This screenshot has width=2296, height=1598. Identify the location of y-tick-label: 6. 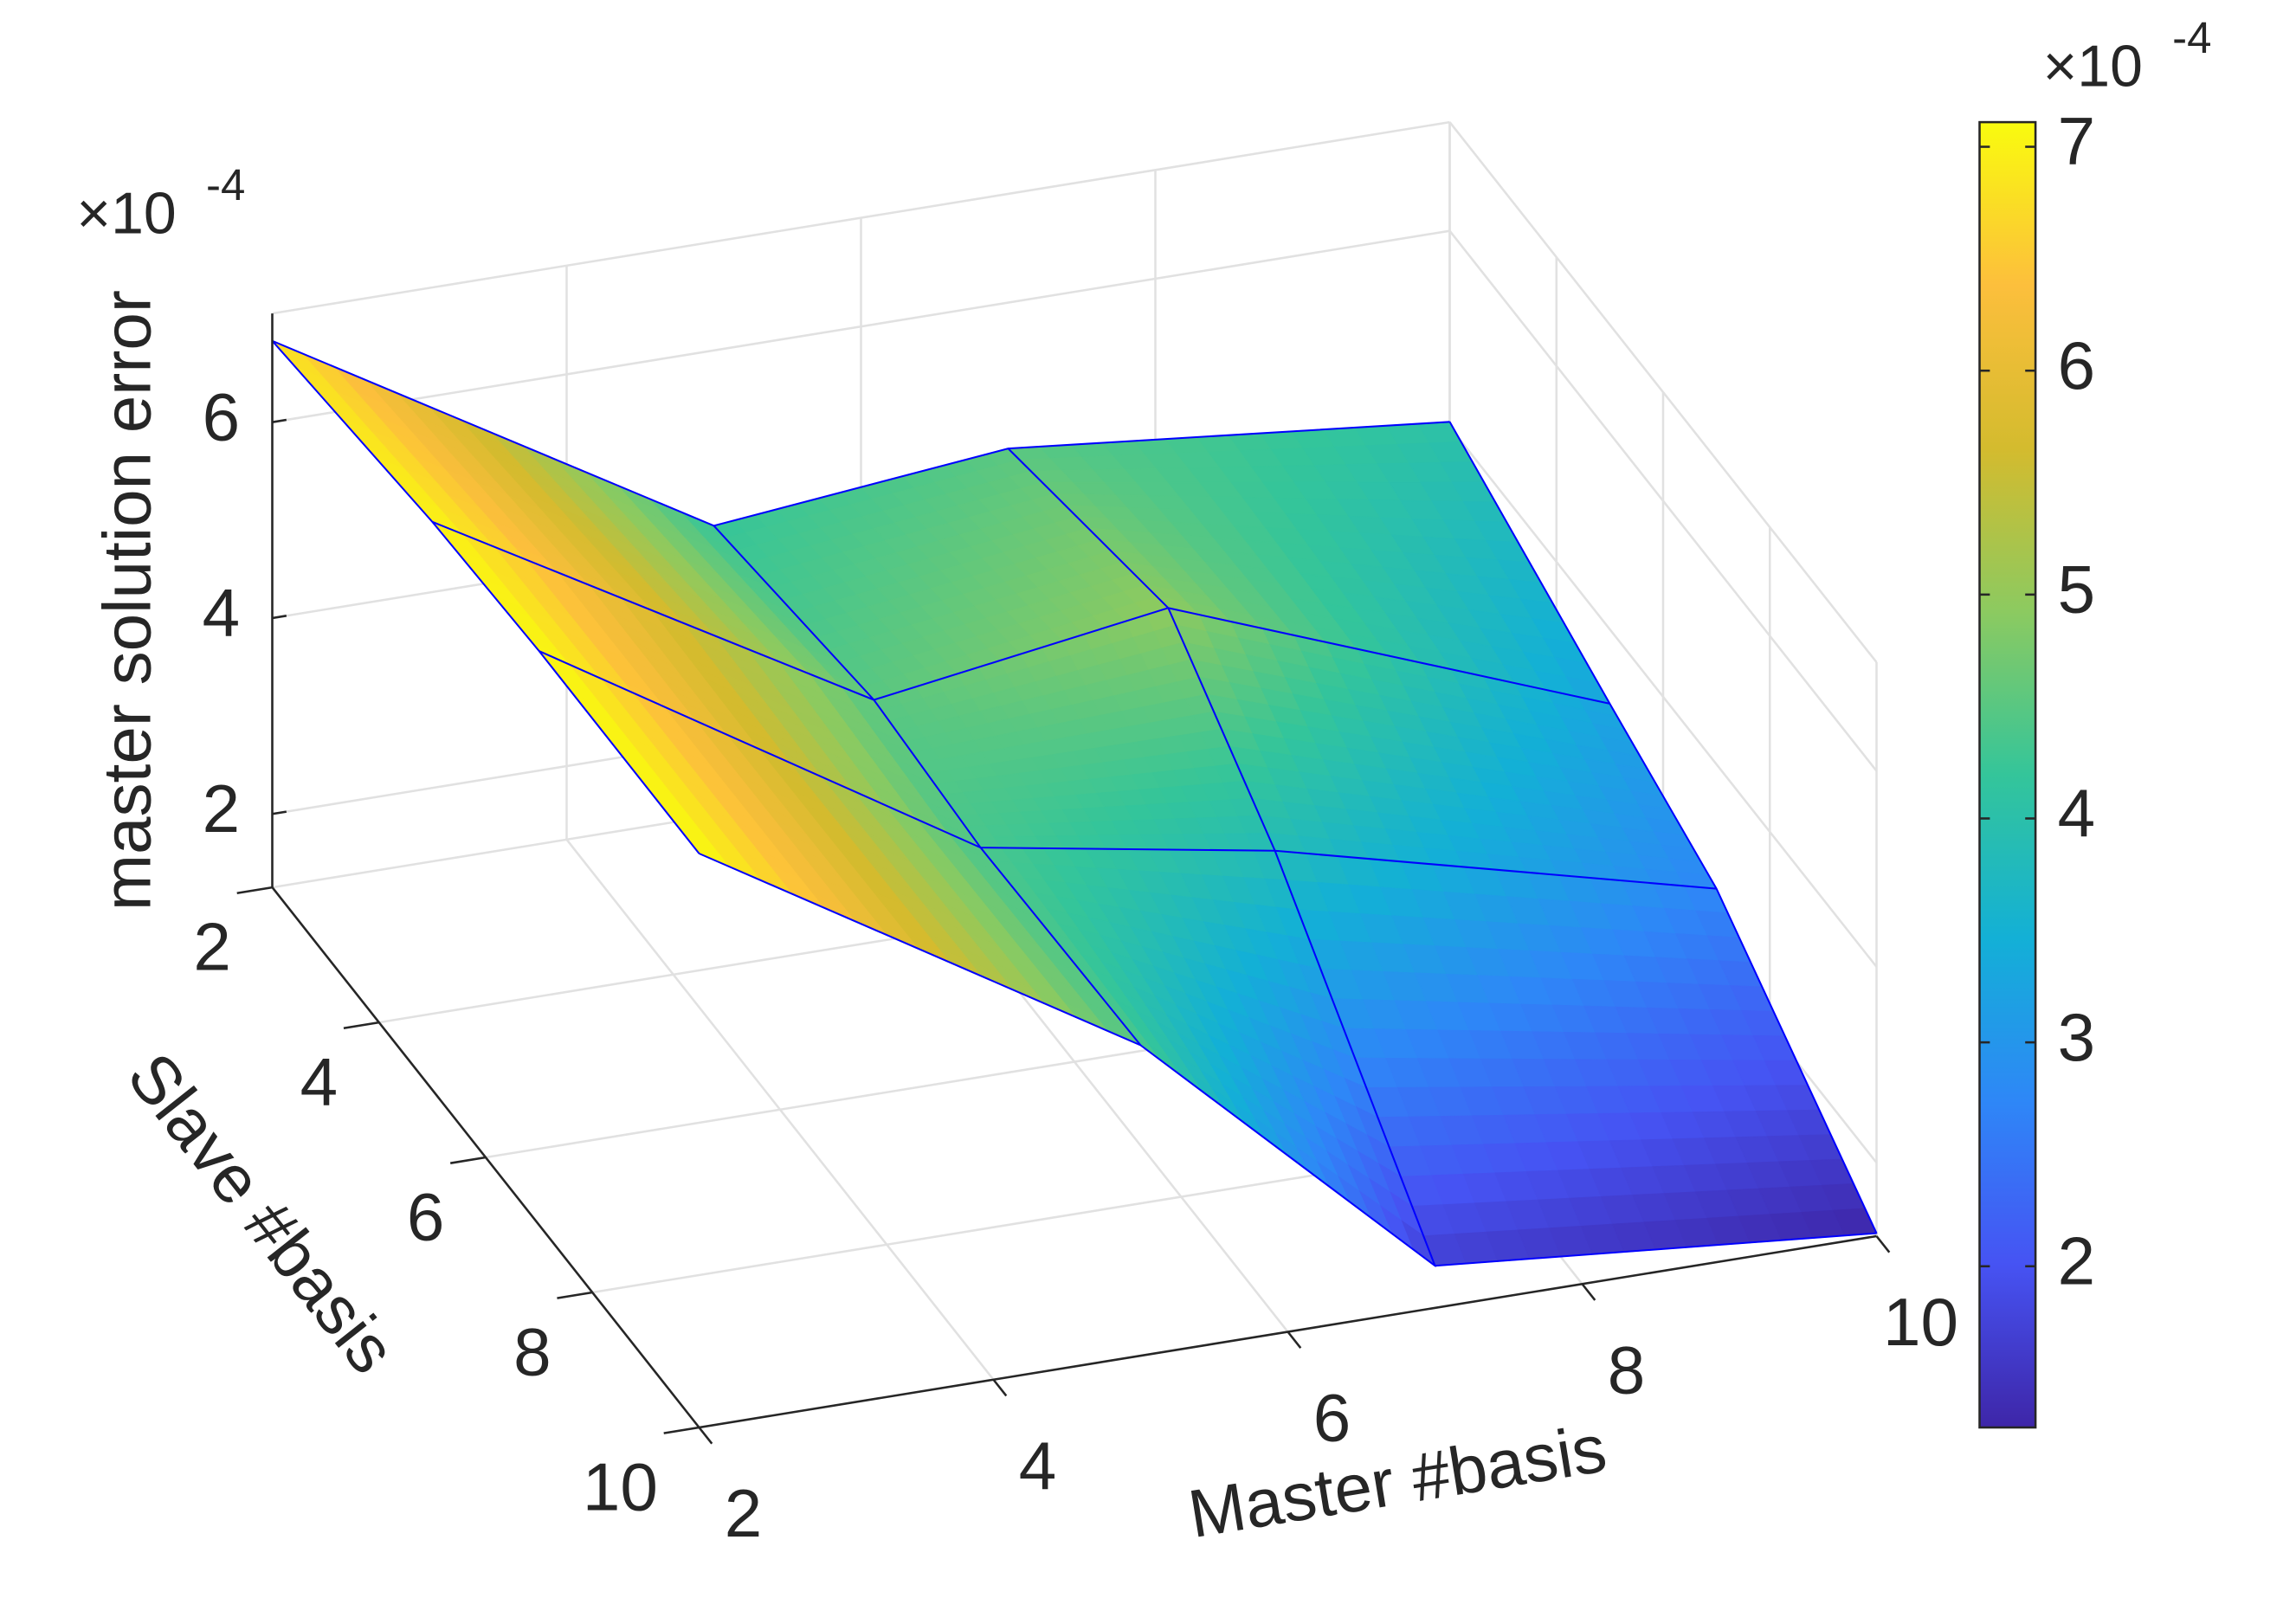
(425, 1217).